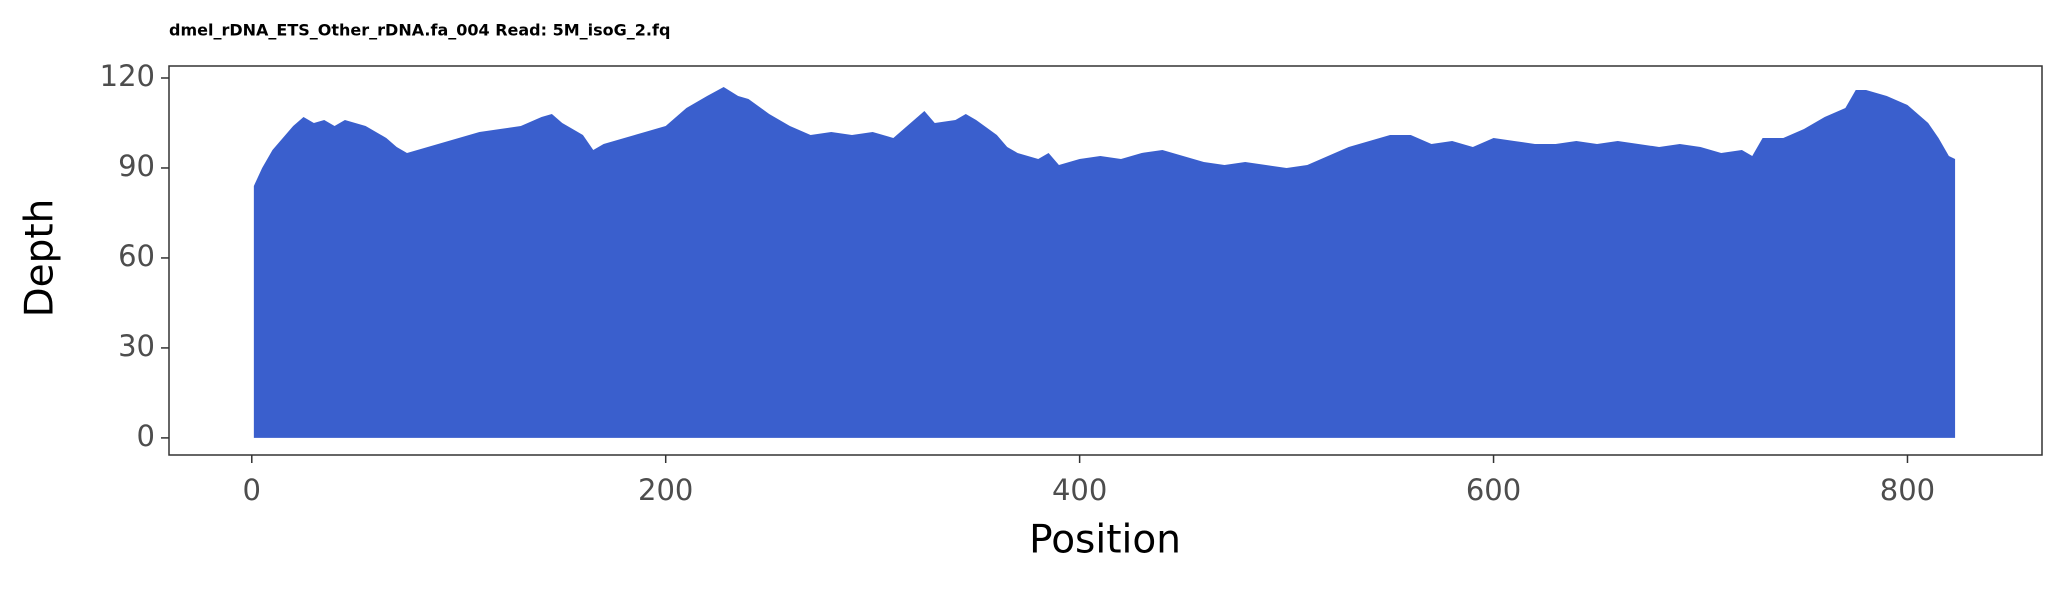 The width and height of the screenshot is (2066, 590). I want to click on y-tick-label: 30, so click(136, 346).